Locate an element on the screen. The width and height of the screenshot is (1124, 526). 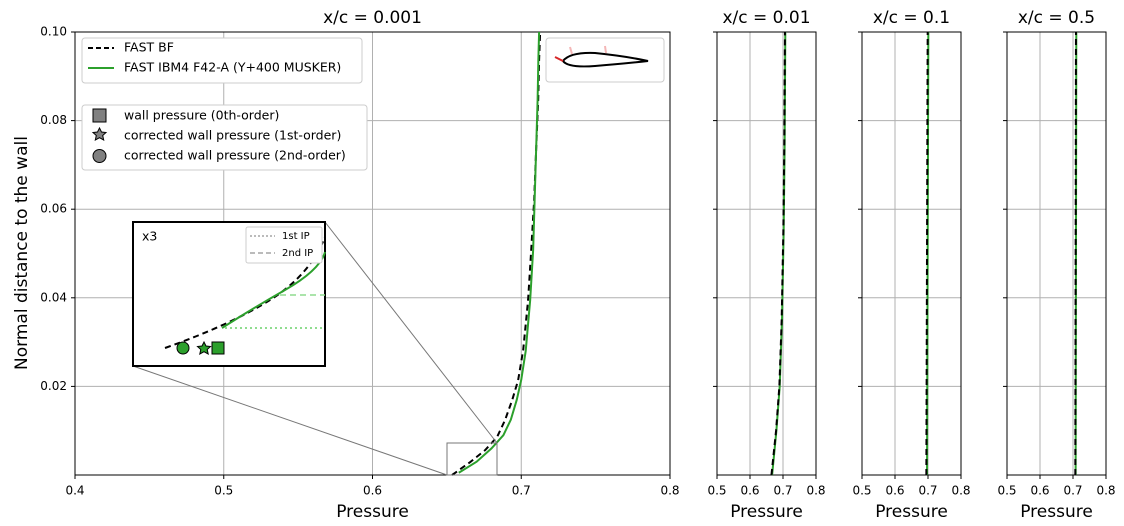
y-tick-label: 0.02 is located at coordinates (53, 386).